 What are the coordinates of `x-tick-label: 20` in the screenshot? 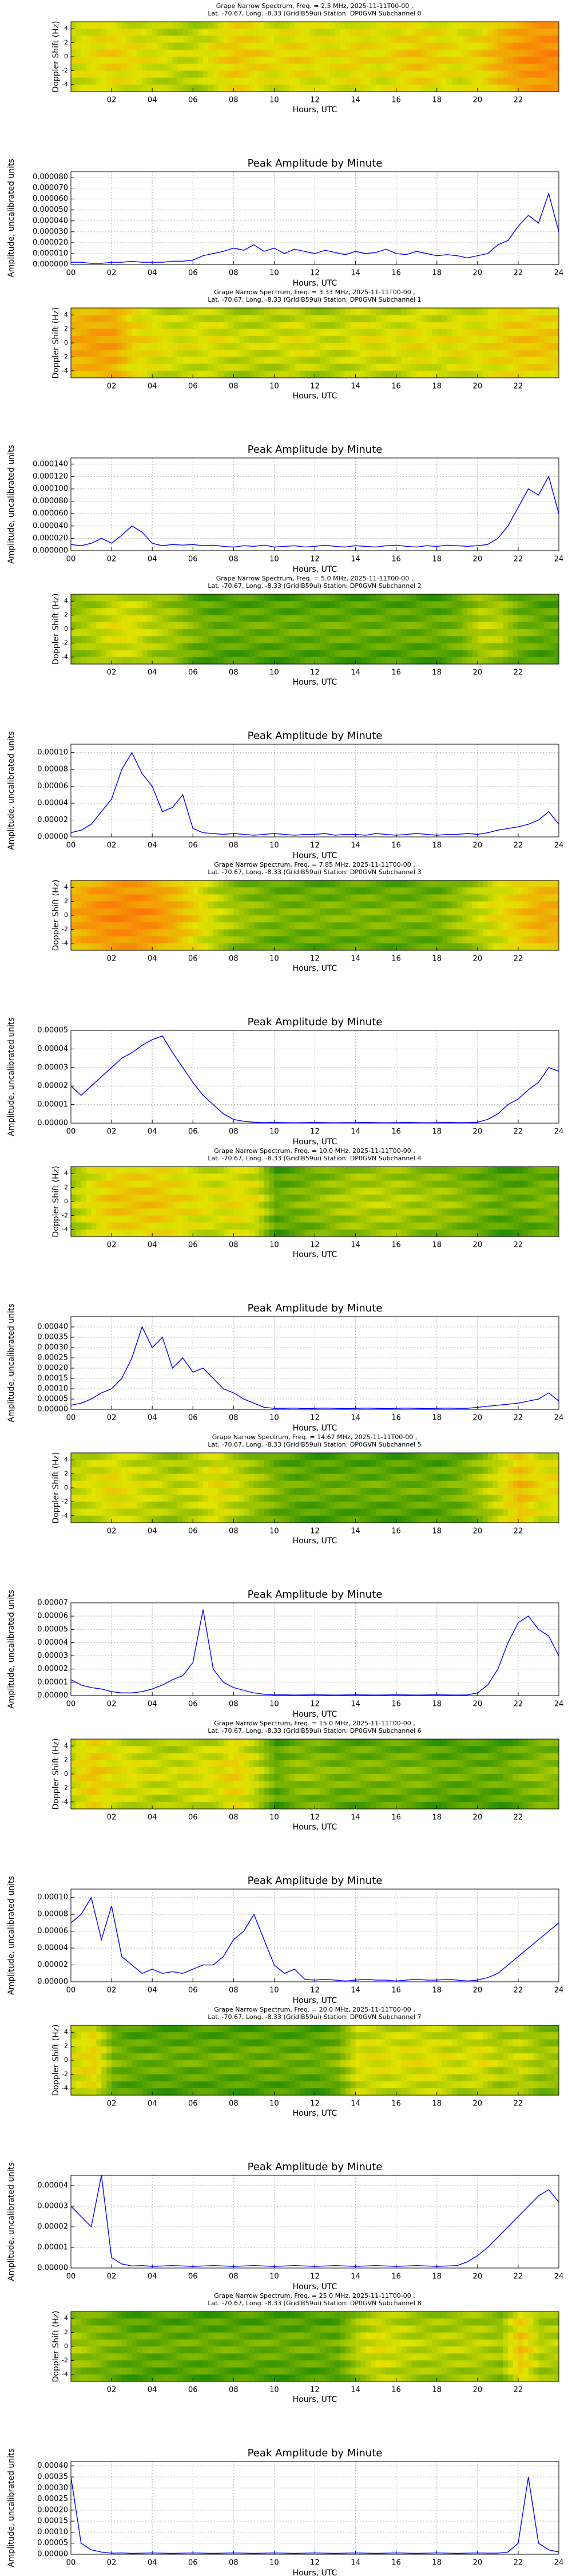 It's located at (478, 1132).